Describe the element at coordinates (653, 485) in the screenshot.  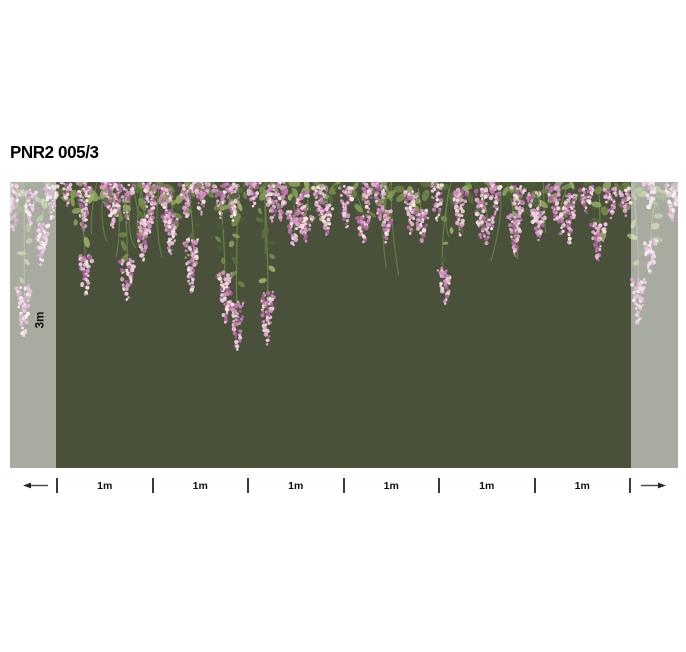
I see `right-arrow-icon` at that location.